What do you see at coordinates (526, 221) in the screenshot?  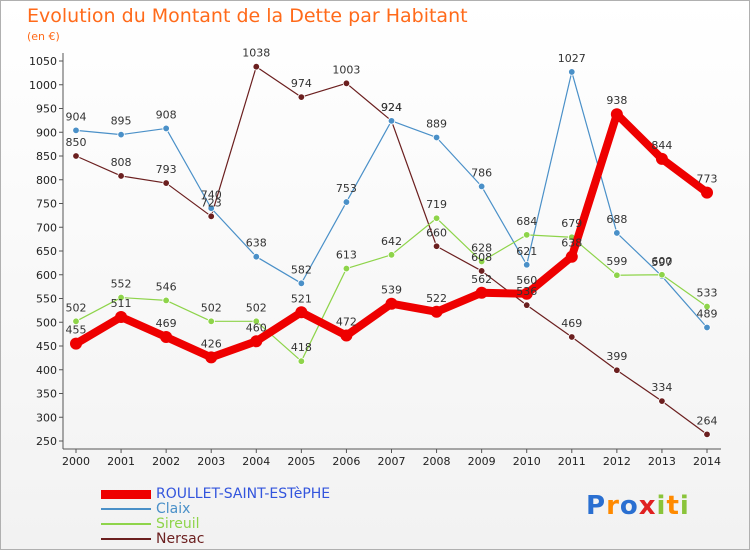 I see `data-label: 684` at bounding box center [526, 221].